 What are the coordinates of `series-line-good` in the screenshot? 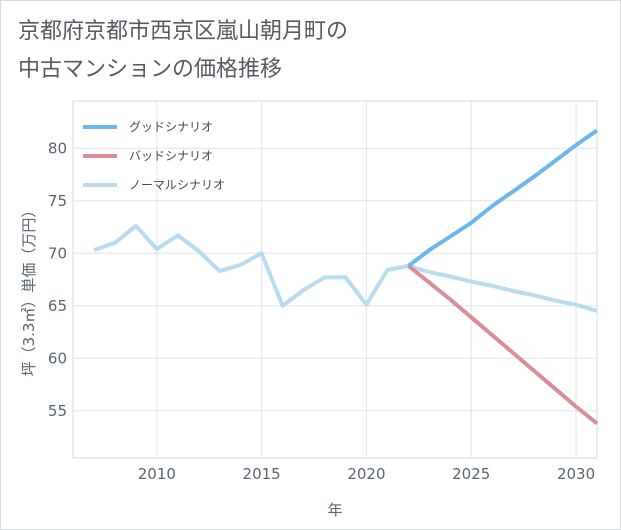 It's located at (503, 198).